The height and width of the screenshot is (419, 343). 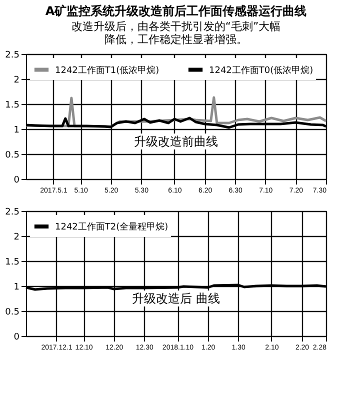 What do you see at coordinates (176, 141) in the screenshot?
I see `annotation: 升级改造前曲线` at bounding box center [176, 141].